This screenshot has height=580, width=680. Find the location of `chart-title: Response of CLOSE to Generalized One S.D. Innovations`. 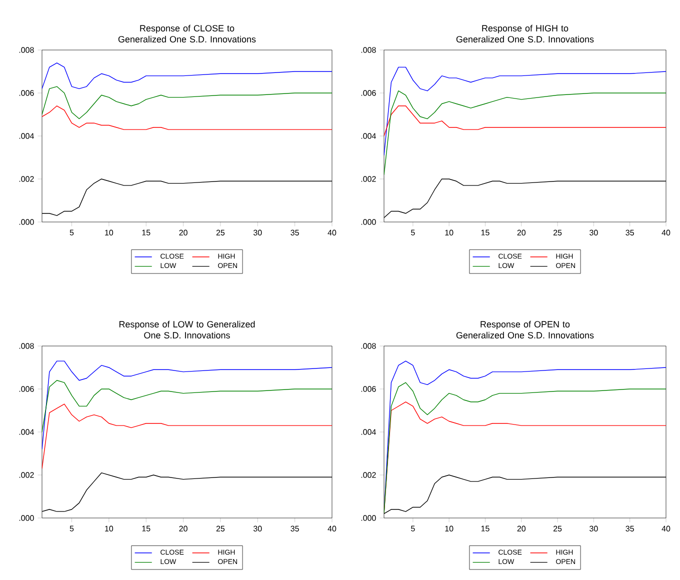

chart-title: Response of CLOSE to Generalized One S.D. Innovations is located at coordinates (187, 33).